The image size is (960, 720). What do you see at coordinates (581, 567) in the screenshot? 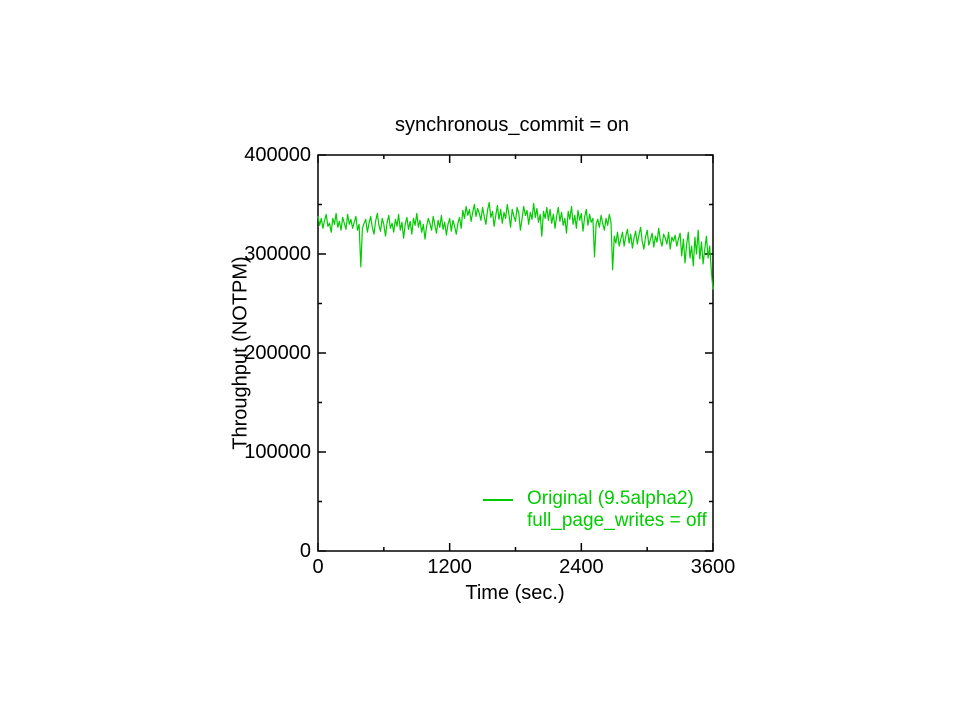
I see `x-tick-label: 2400` at bounding box center [581, 567].